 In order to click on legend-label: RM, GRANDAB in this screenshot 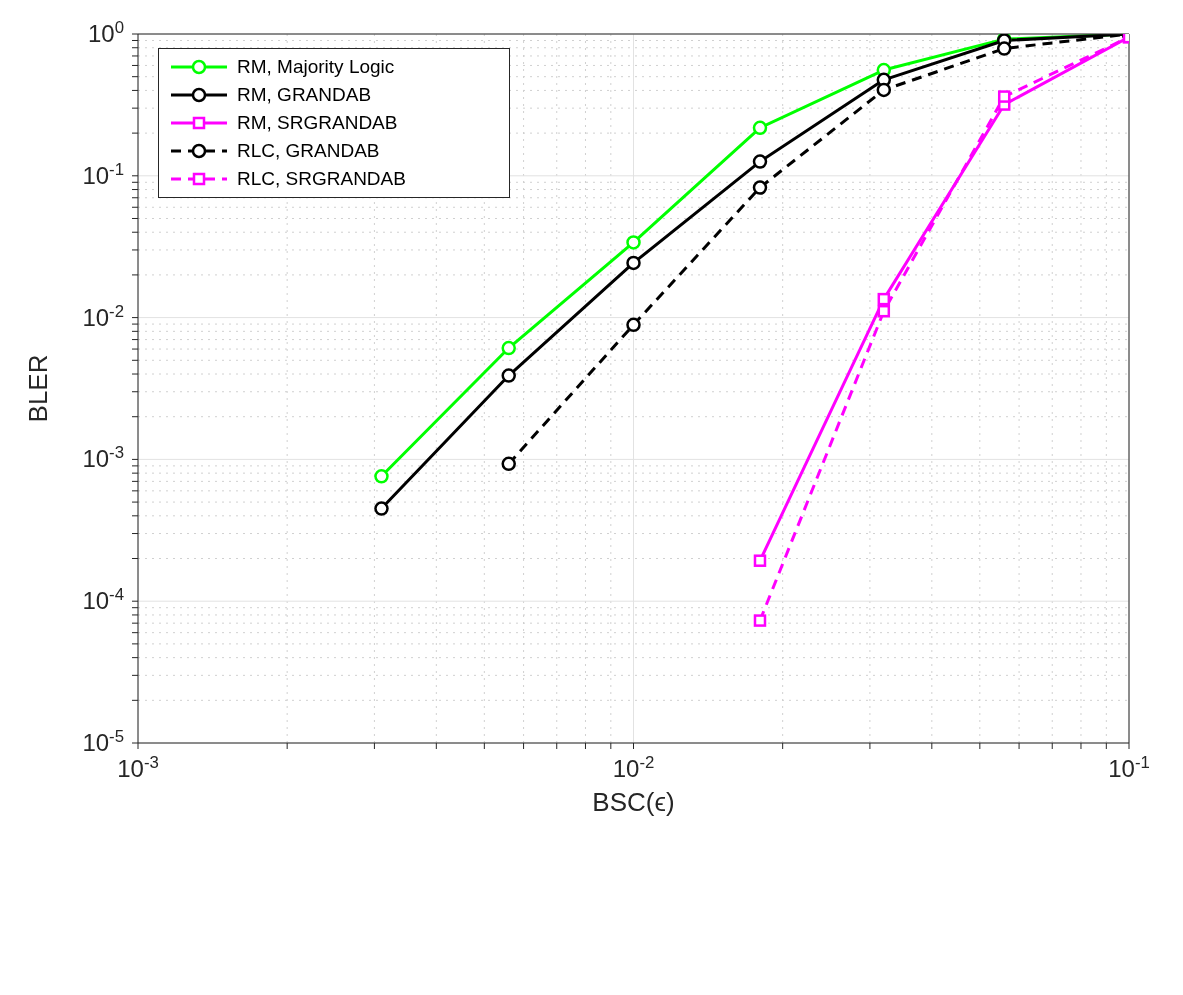, I will do `click(304, 95)`.